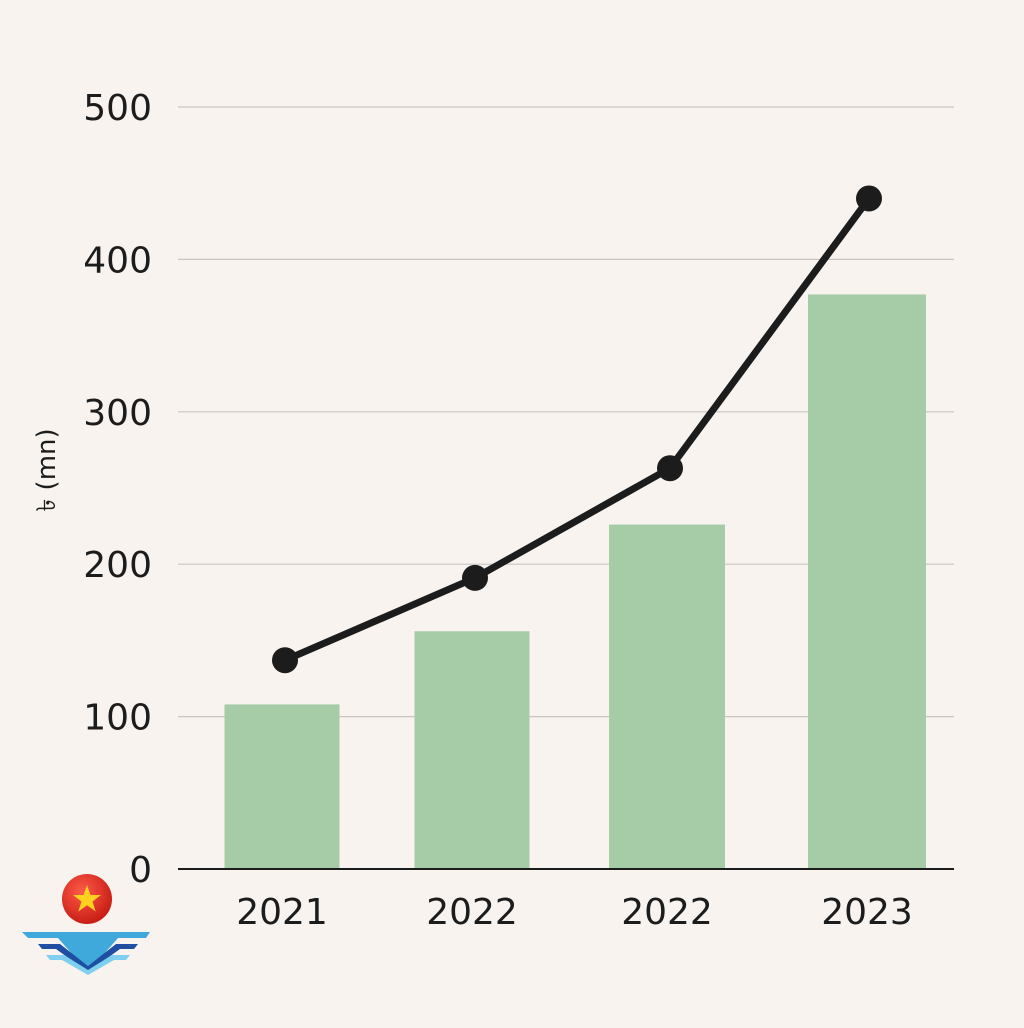  I want to click on y-tick-label: 500, so click(117, 108).